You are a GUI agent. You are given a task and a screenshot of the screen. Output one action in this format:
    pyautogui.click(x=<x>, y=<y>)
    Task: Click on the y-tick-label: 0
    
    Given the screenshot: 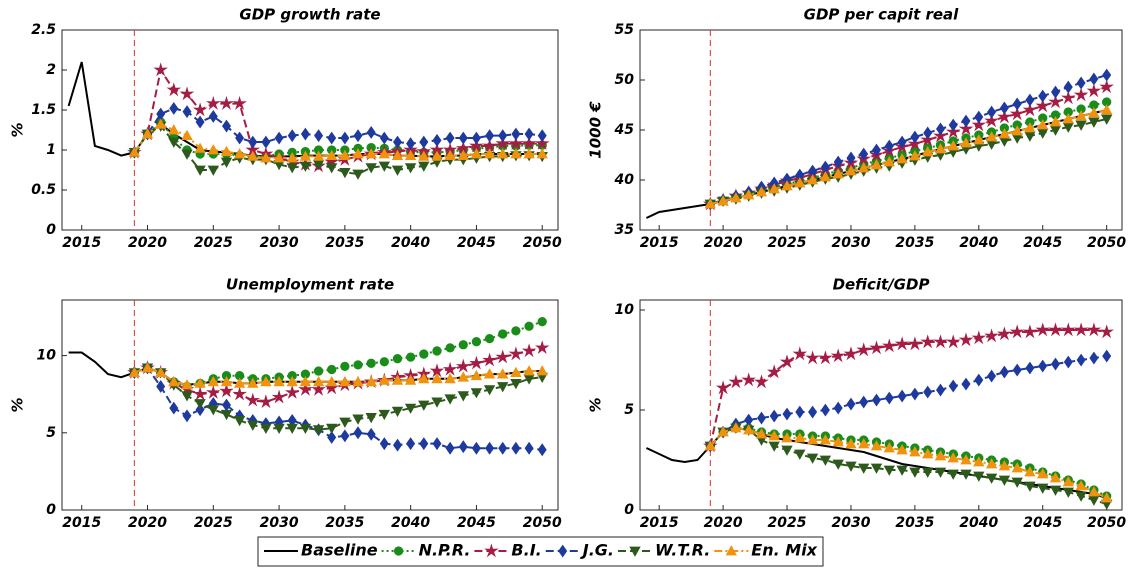 What is the action you would take?
    pyautogui.click(x=629, y=510)
    